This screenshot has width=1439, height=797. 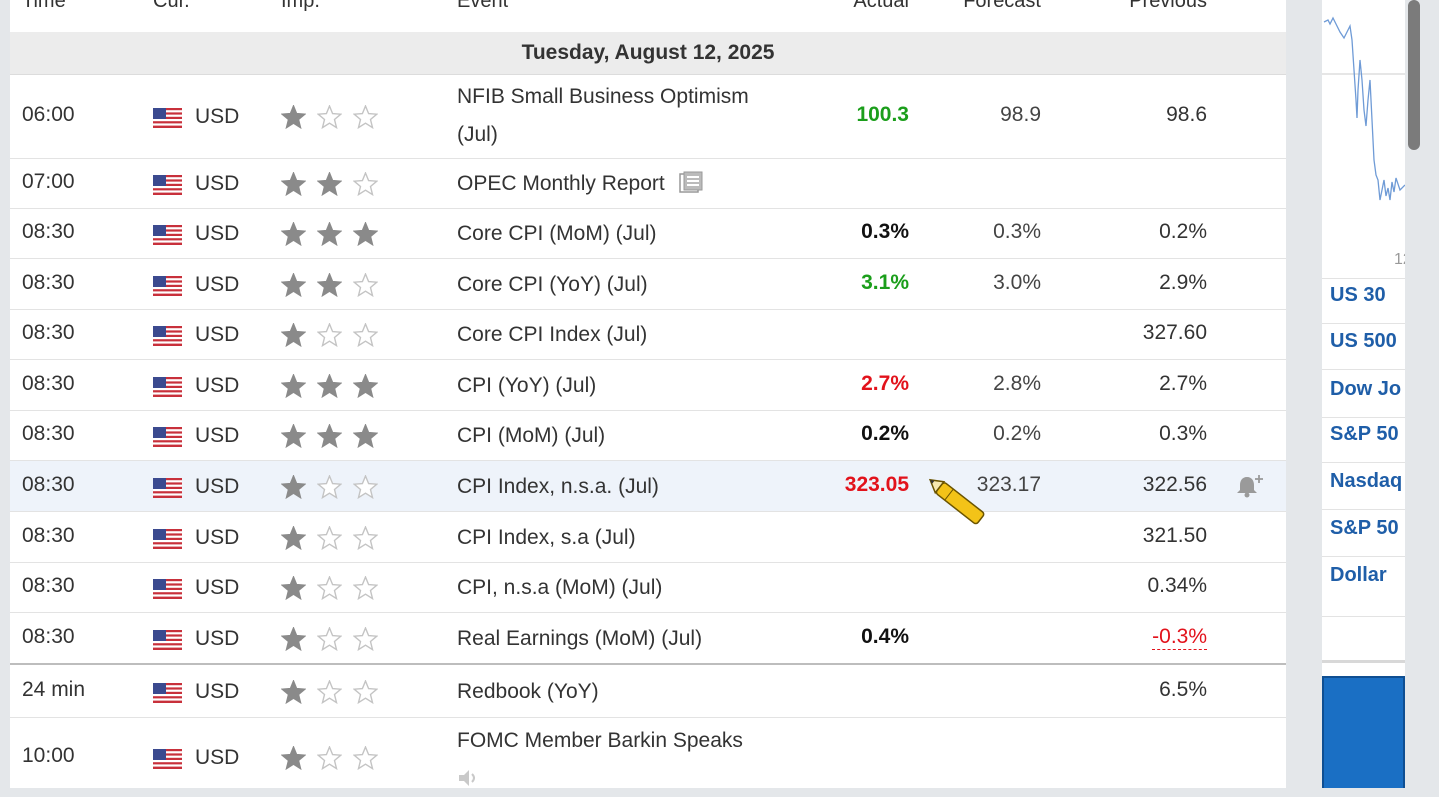 I want to click on table-row: 08:30 USD CPI Index, s.a (Jul) 321.50, so click(x=648, y=537).